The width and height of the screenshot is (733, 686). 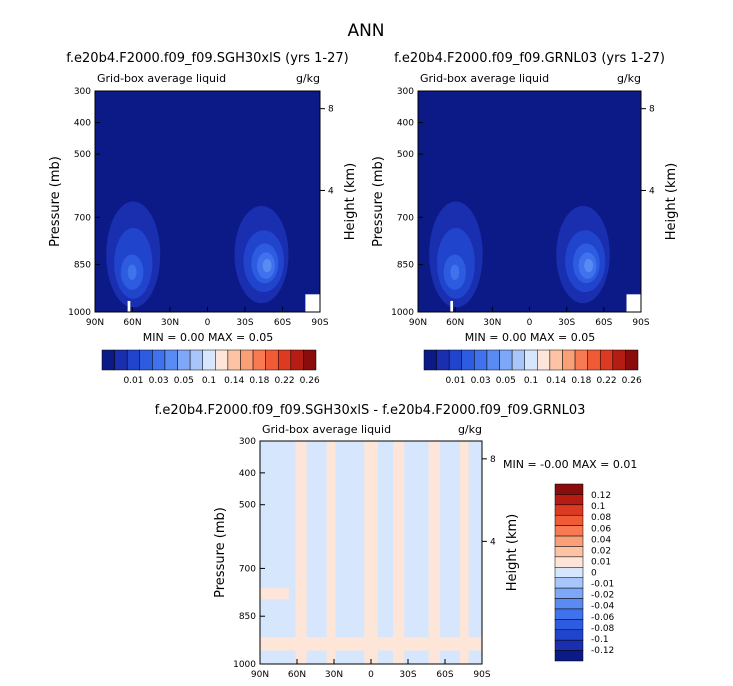 I want to click on colorbar-label: 0.04, so click(x=601, y=540).